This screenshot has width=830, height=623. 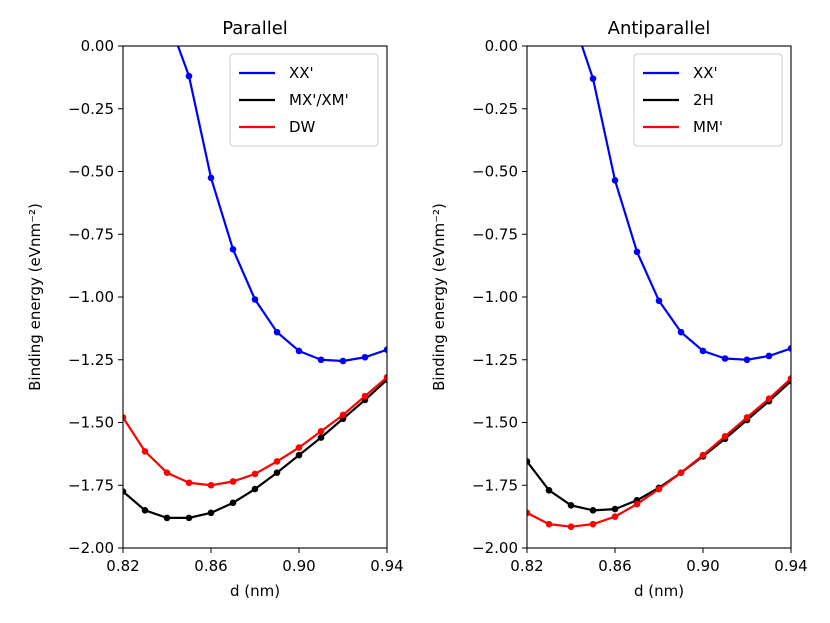 I want to click on chart-title: Antiparallel, so click(x=659, y=28).